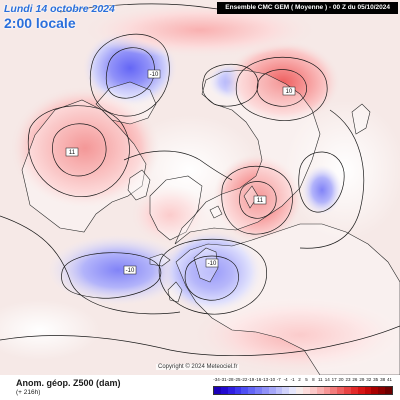 This screenshot has width=400, height=400. What do you see at coordinates (341, 379) in the screenshot?
I see `legend-tick-label: 20` at bounding box center [341, 379].